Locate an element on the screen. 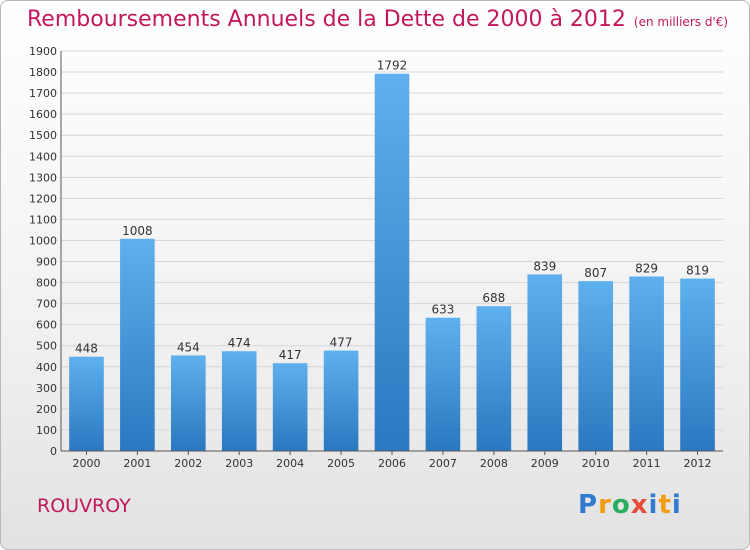 The image size is (750, 550). x-tick-label: 2001 is located at coordinates (137, 463).